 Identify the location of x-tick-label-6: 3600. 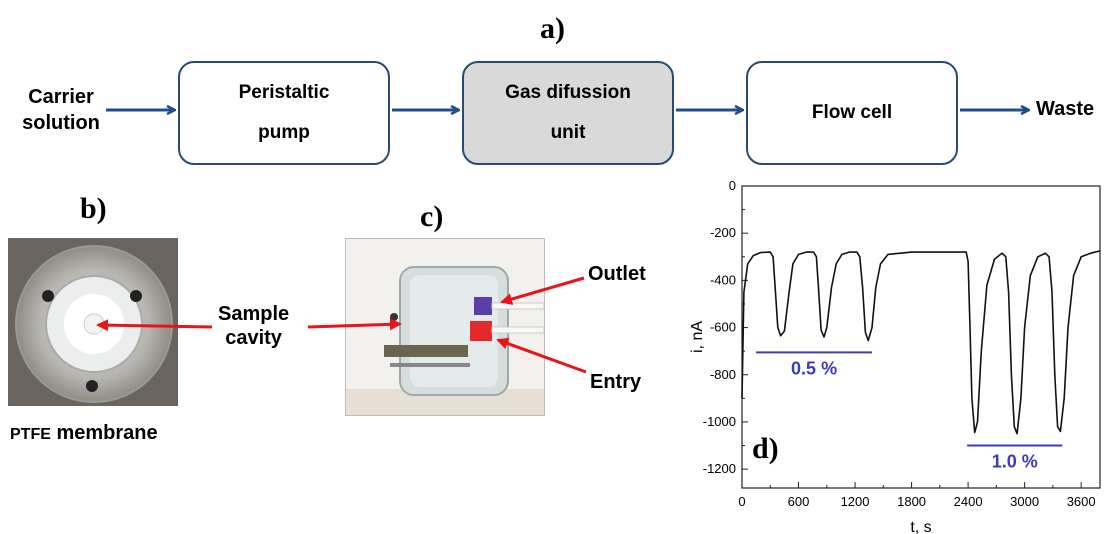
(1081, 501).